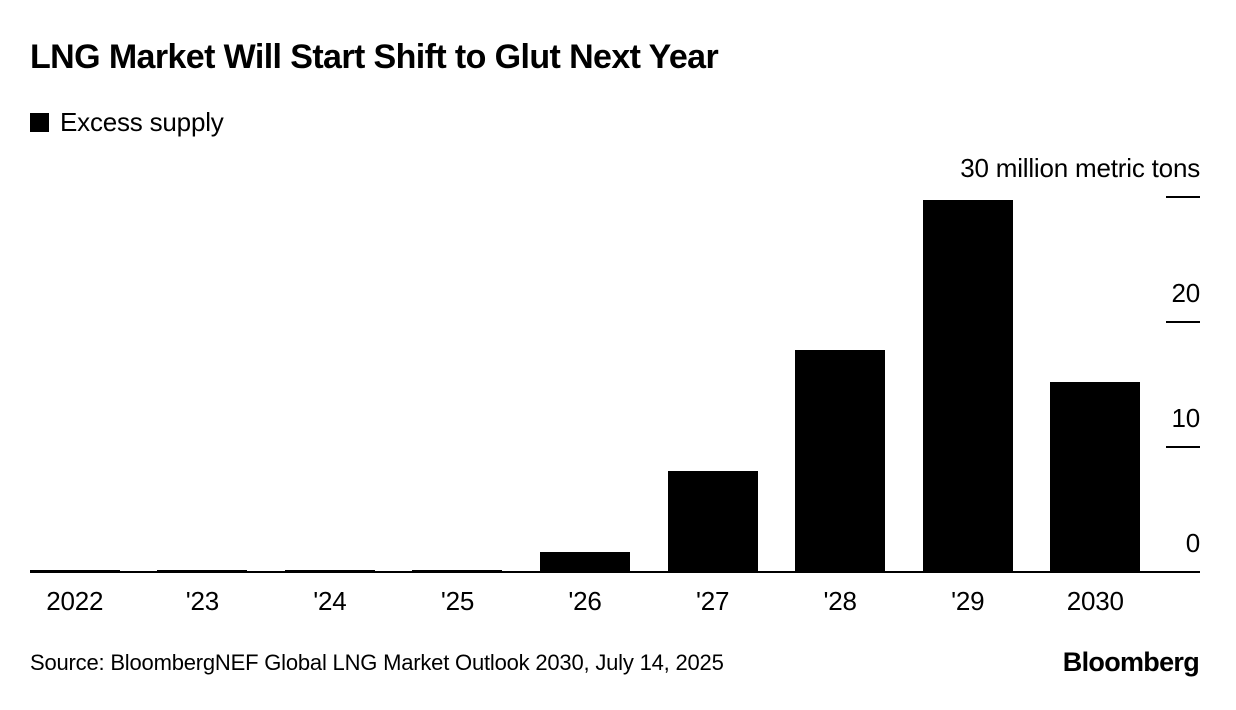 Image resolution: width=1236 pixels, height=710 pixels. Describe the element at coordinates (75, 385) in the screenshot. I see `bar-slot-2022` at that location.